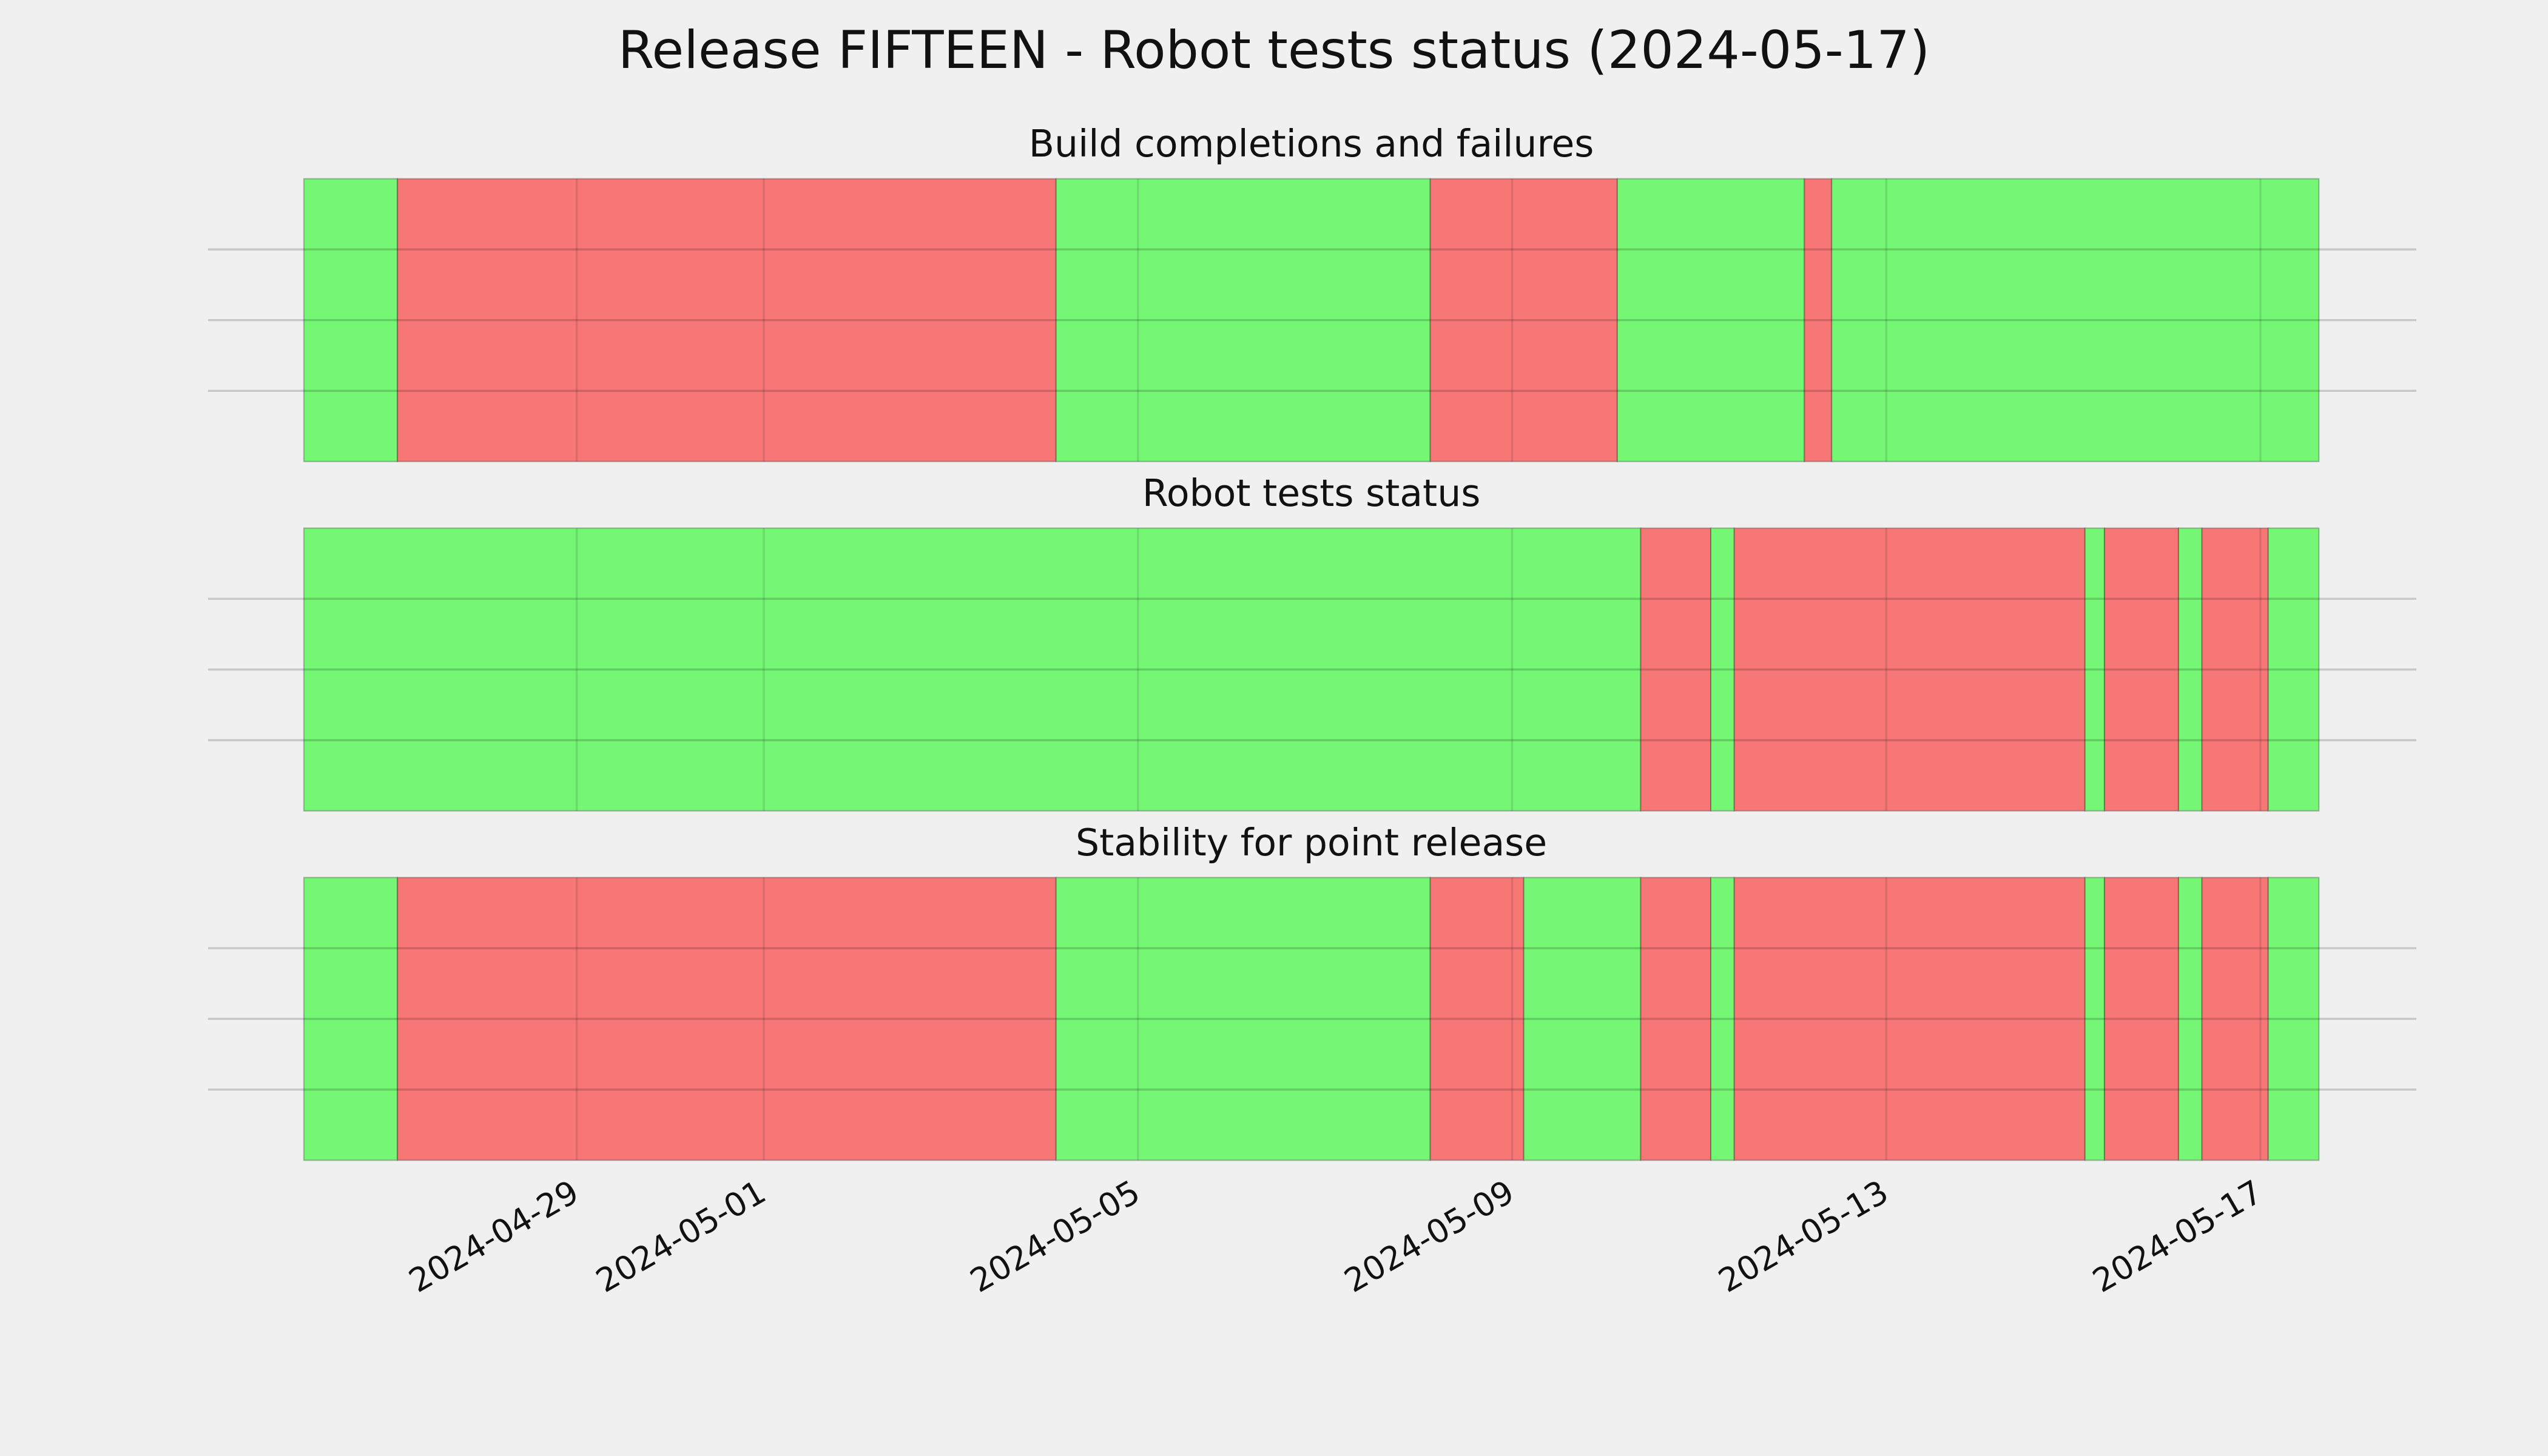  What do you see at coordinates (1311, 493) in the screenshot?
I see `panel-title: Robot tests status` at bounding box center [1311, 493].